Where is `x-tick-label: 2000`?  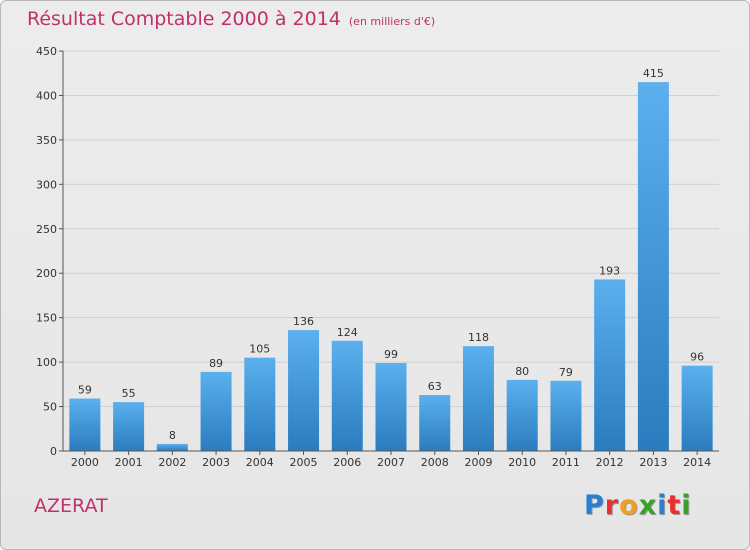
x-tick-label: 2000 is located at coordinates (85, 462).